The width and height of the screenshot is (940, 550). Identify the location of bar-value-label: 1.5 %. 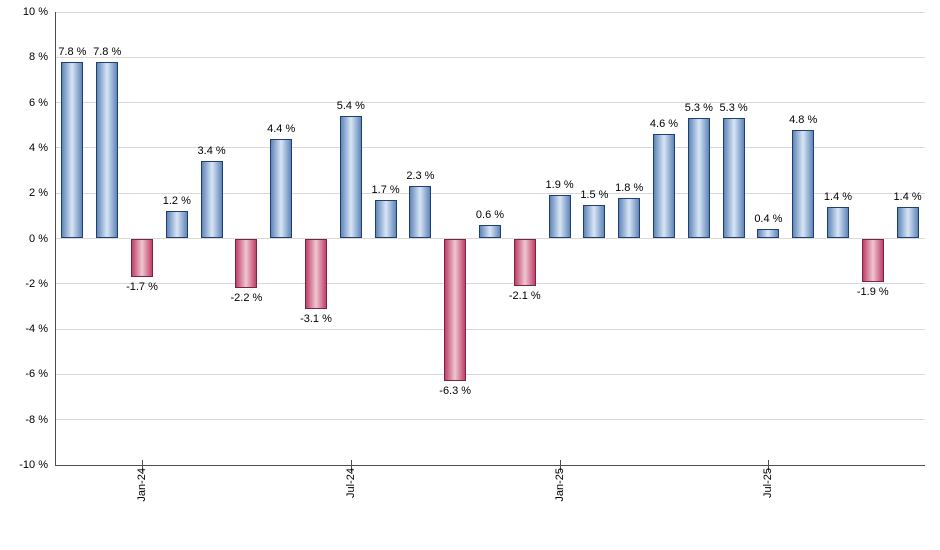
(594, 194).